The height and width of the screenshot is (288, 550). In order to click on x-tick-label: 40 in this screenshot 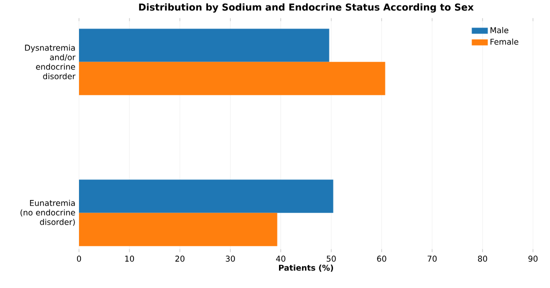, I will do `click(281, 259)`.